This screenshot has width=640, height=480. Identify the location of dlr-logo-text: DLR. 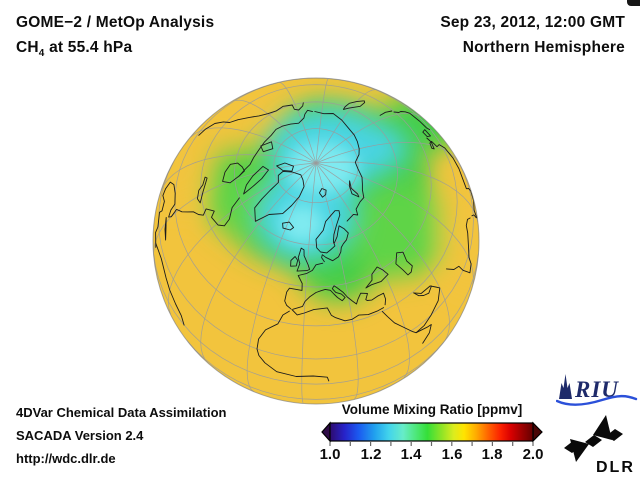
(615, 467).